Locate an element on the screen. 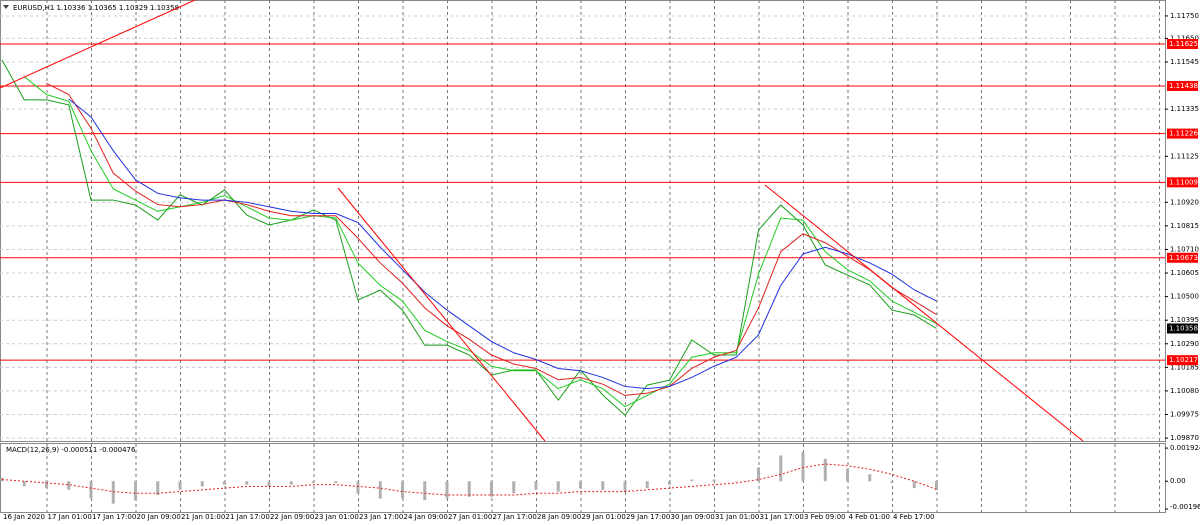  x-tick-label: 29 Jan 17:00 is located at coordinates (648, 517).